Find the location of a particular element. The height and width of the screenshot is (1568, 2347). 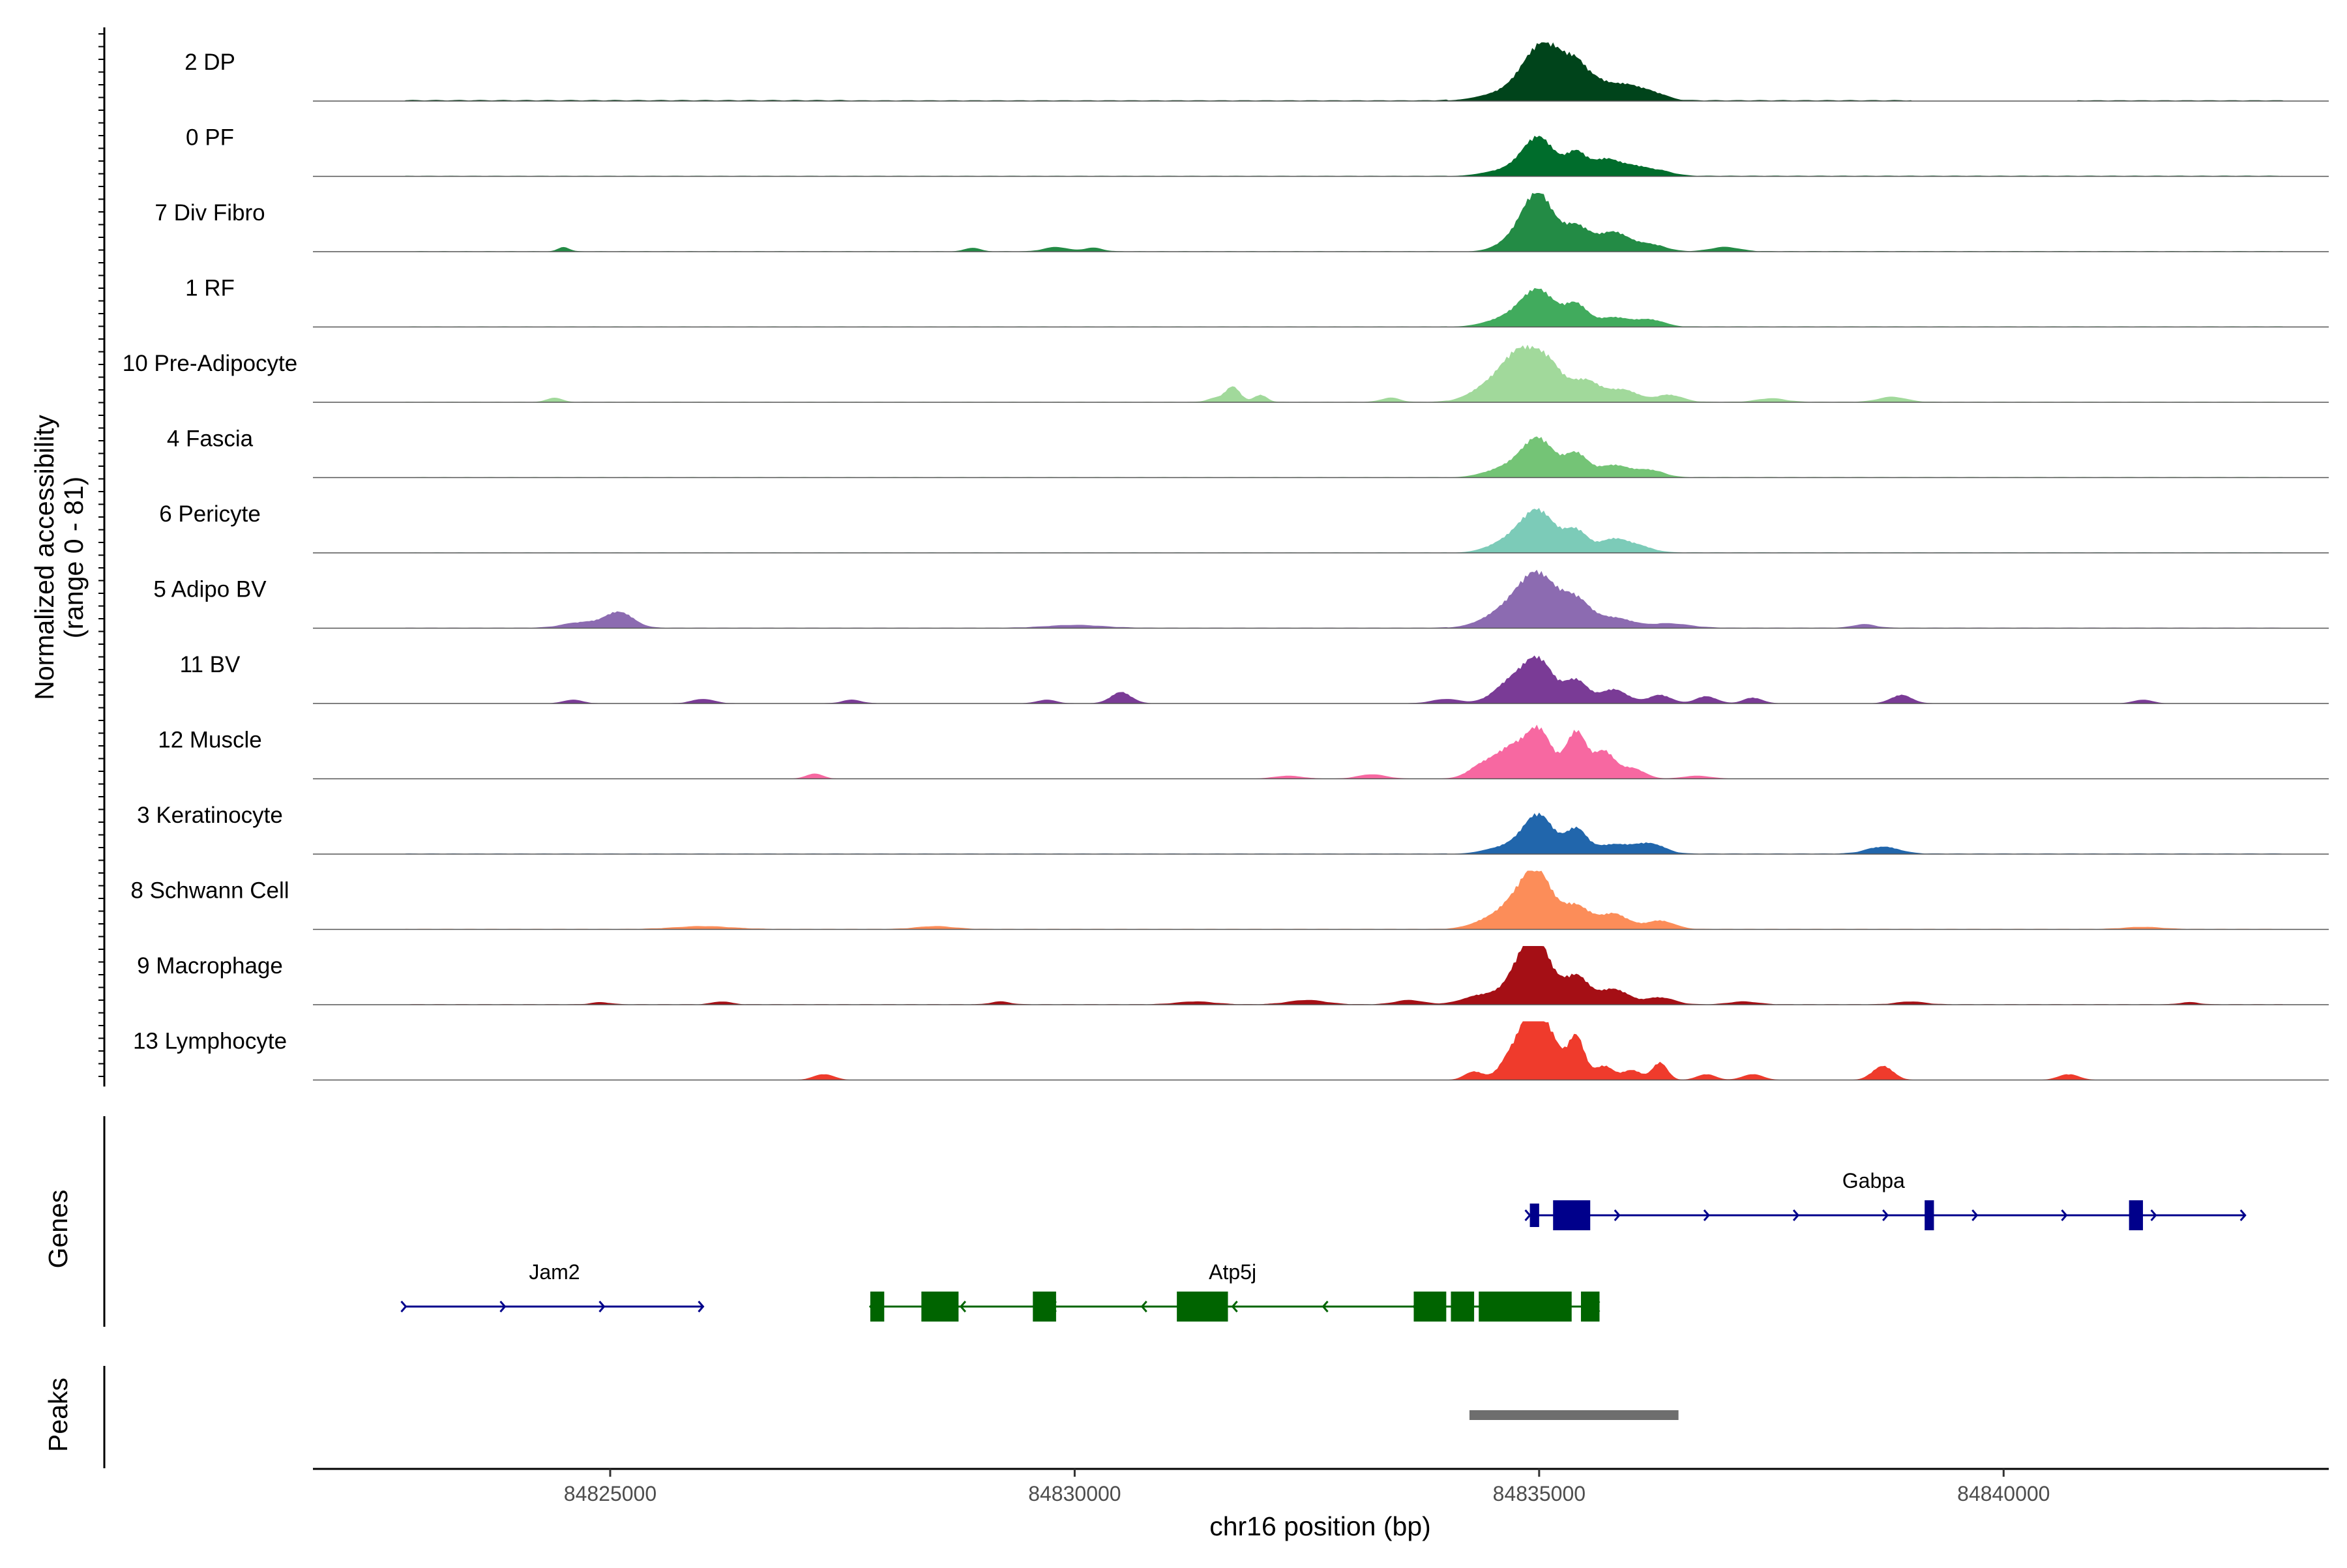

gene-label: Gabpa is located at coordinates (1873, 1181).